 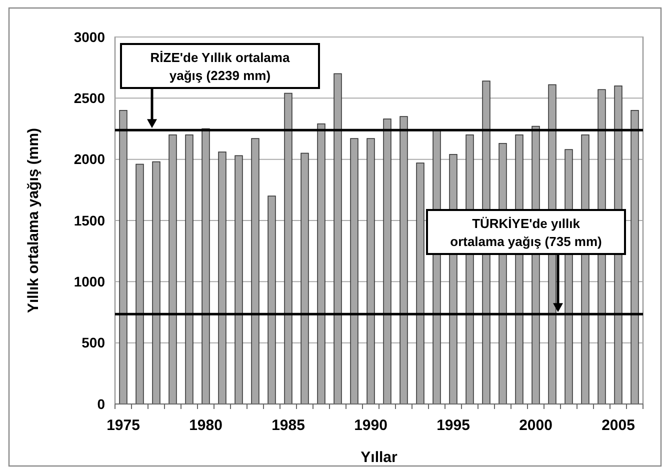 I want to click on x-tick-label: 1990, so click(x=371, y=425).